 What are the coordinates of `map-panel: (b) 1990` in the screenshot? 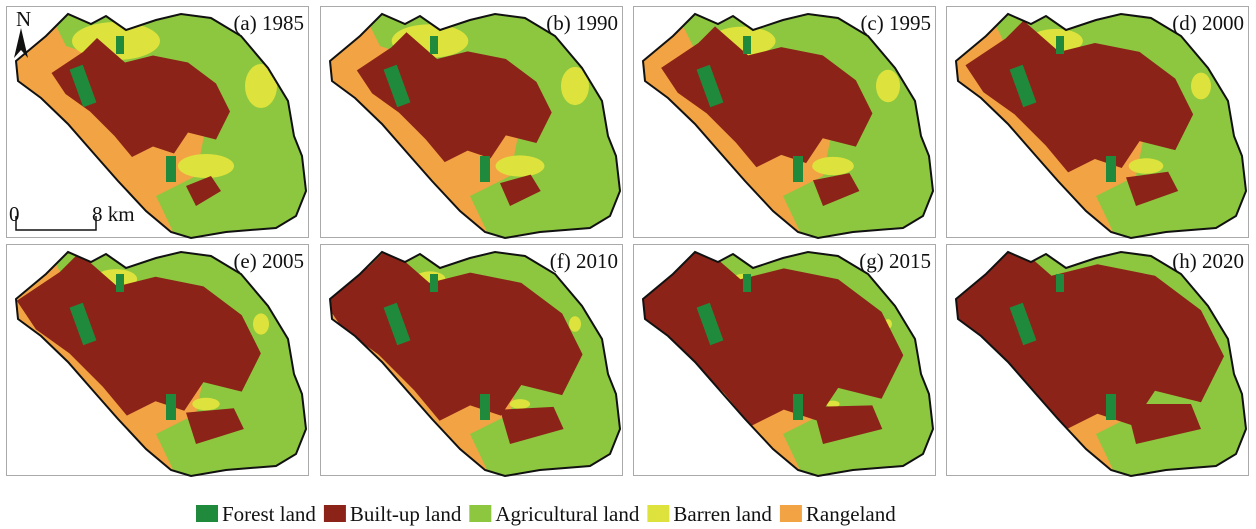 It's located at (471, 123).